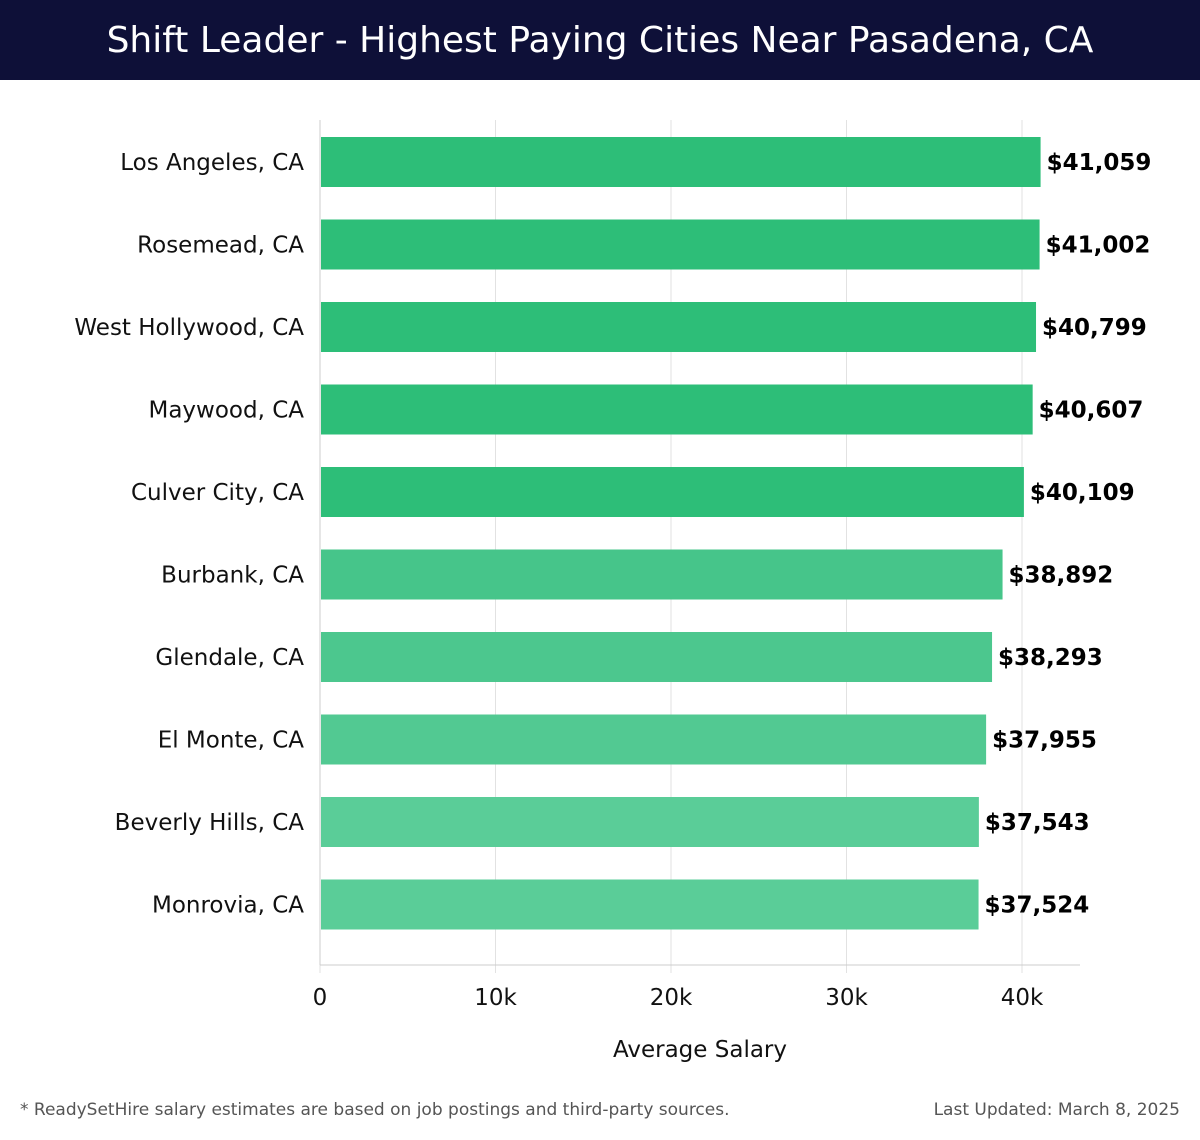  I want to click on x-tick-label: 30k, so click(846, 998).